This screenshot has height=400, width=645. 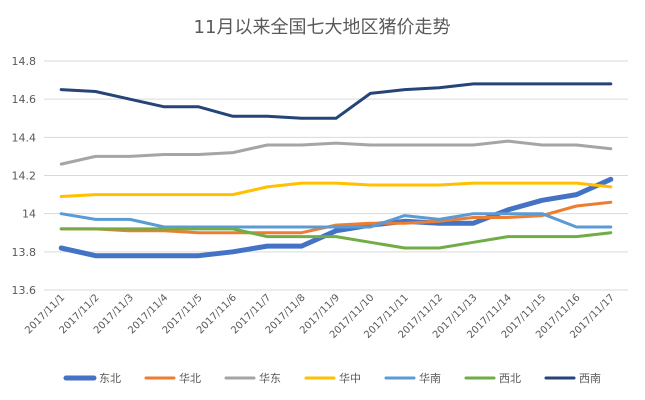 What do you see at coordinates (332, 378) in the screenshot?
I see `legend: 东北 华北 华东 华中 华南 西北 西南` at bounding box center [332, 378].